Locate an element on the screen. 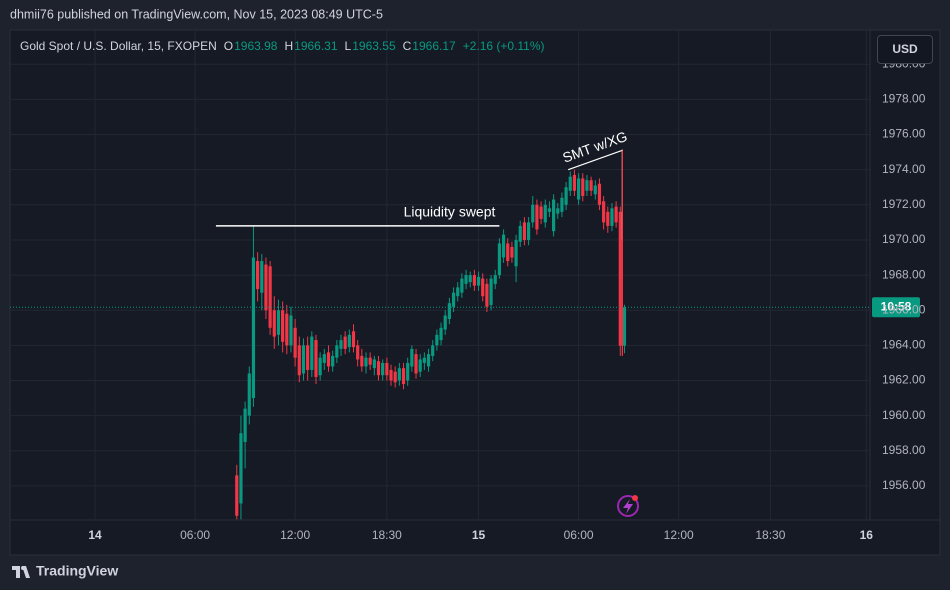 This screenshot has height=590, width=950. y-tick-label: 1964.00 is located at coordinates (904, 345).